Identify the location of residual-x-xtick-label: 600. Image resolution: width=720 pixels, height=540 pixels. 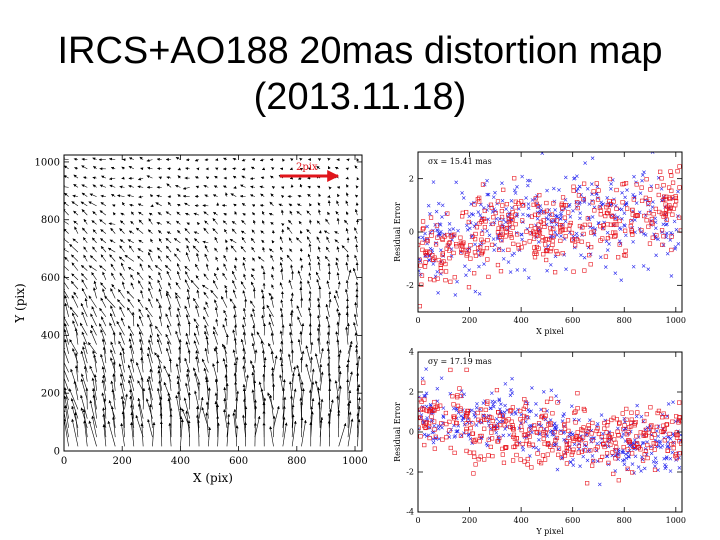
(572, 320).